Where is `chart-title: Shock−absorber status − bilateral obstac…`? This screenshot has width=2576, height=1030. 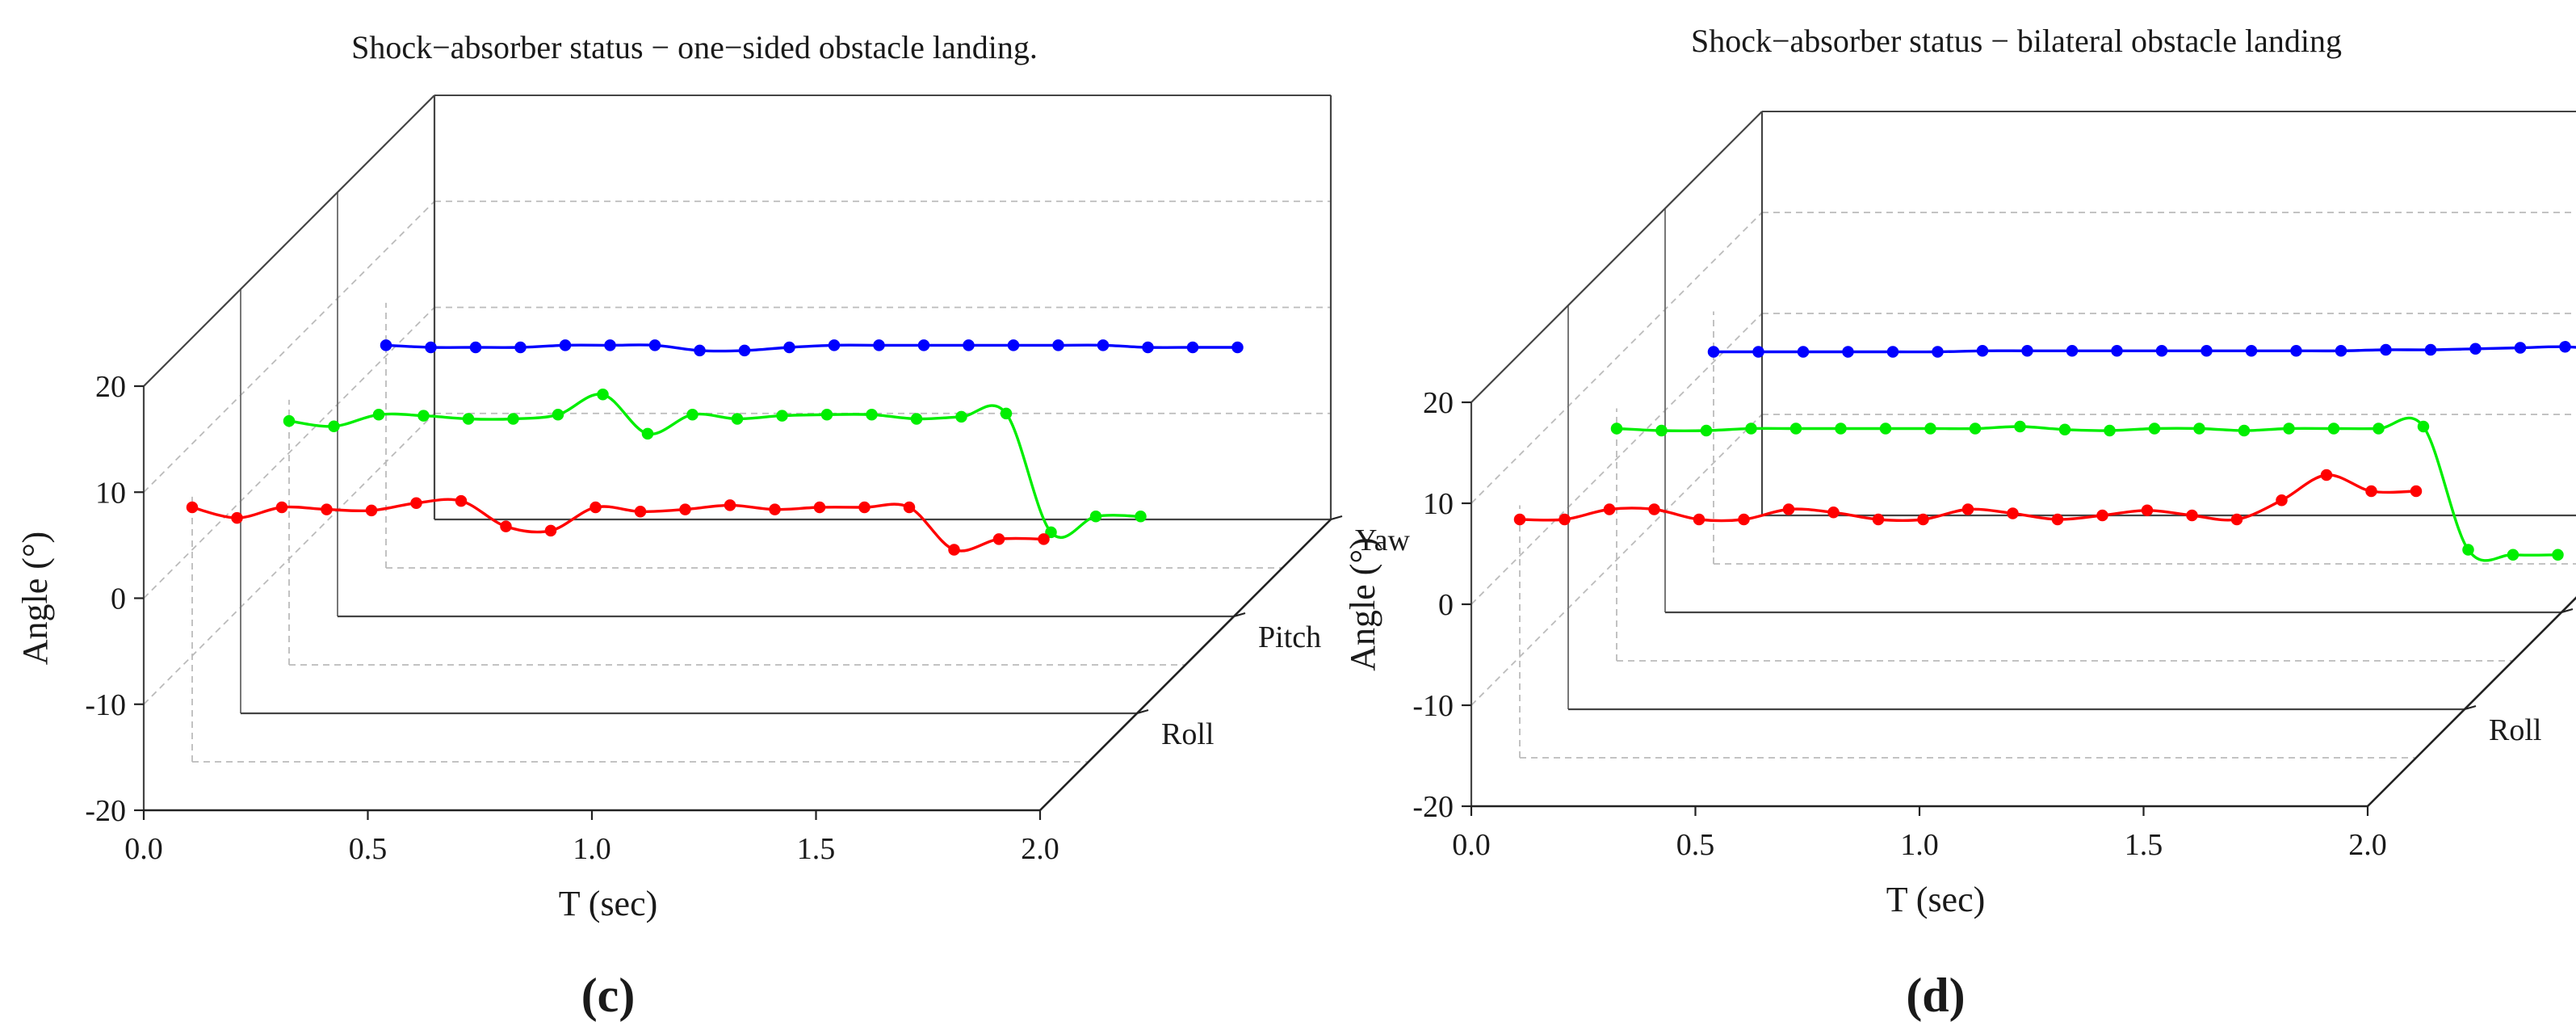 chart-title: Shock−absorber status − bilateral obstac… is located at coordinates (2016, 41).